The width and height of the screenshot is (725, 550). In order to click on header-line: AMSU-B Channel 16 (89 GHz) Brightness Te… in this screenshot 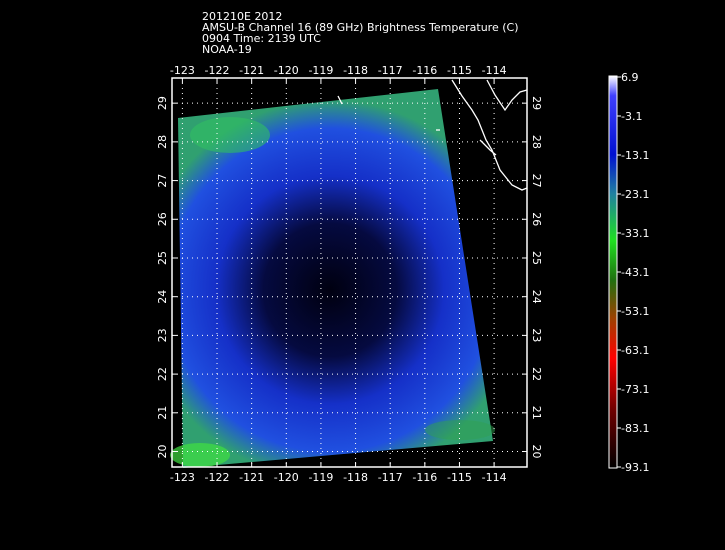, I will do `click(360, 27)`.